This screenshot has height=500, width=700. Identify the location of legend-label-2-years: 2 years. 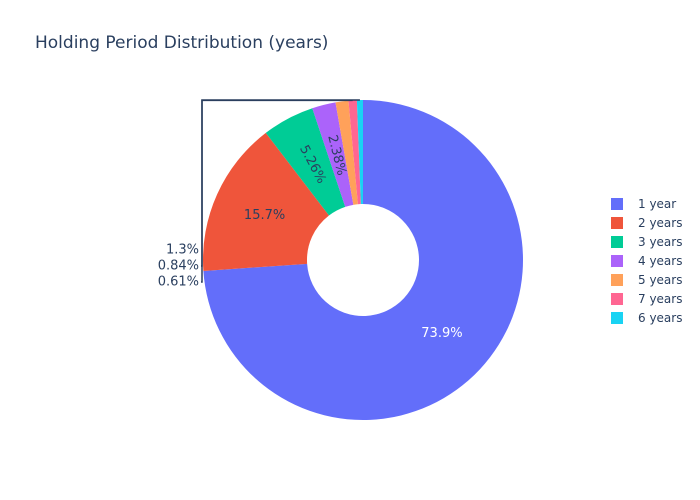
(660, 223).